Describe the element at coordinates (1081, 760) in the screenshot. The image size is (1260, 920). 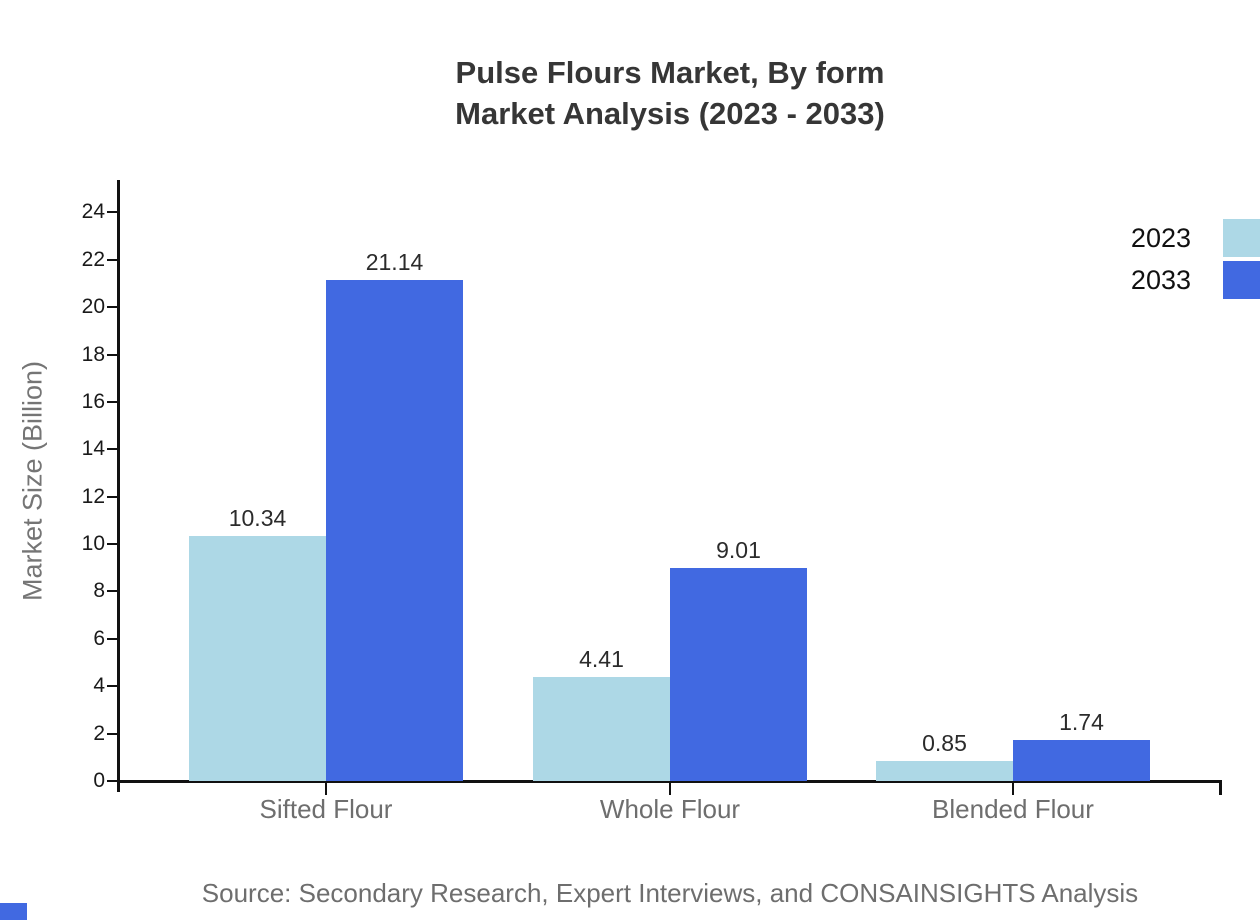
I see `bar-2033-blended-flour` at that location.